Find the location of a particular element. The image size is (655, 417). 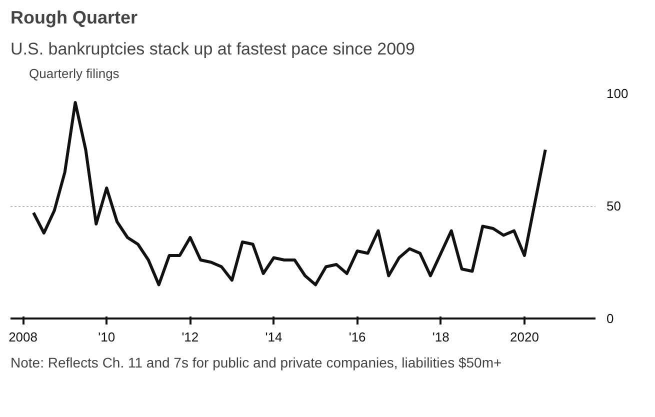

x-tick-label: '16 is located at coordinates (357, 337).